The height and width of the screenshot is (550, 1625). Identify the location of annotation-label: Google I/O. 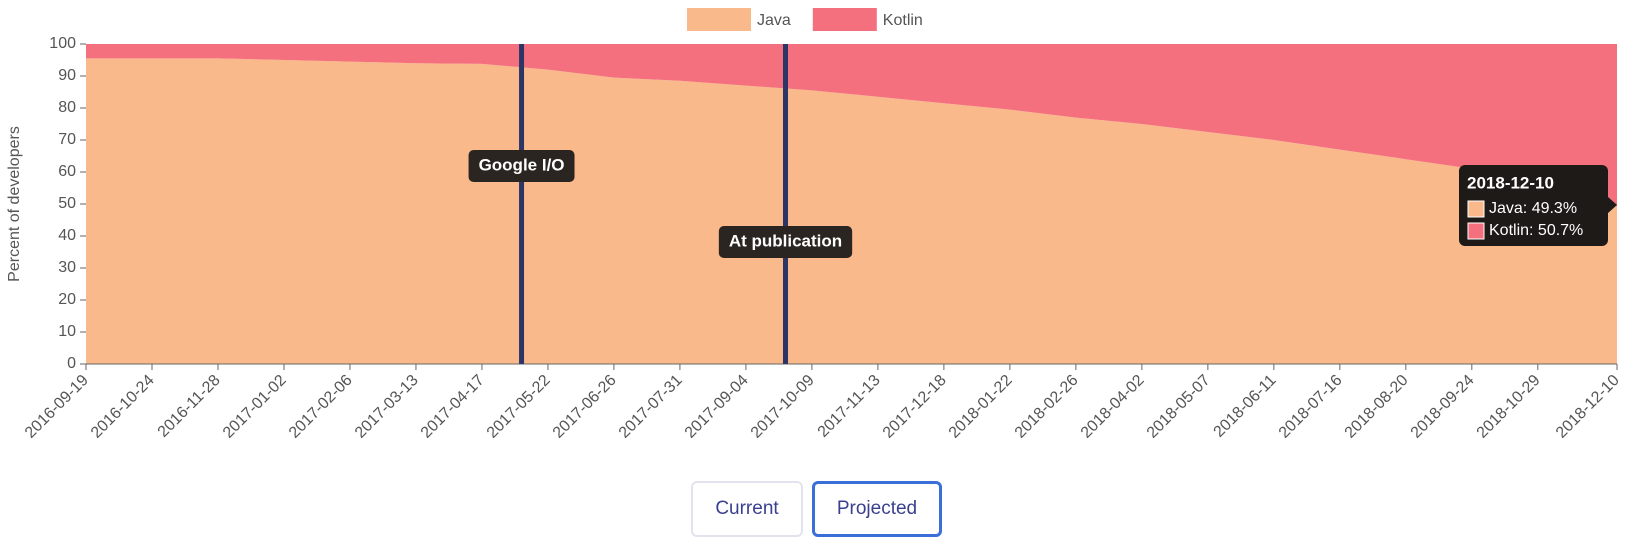
(522, 164).